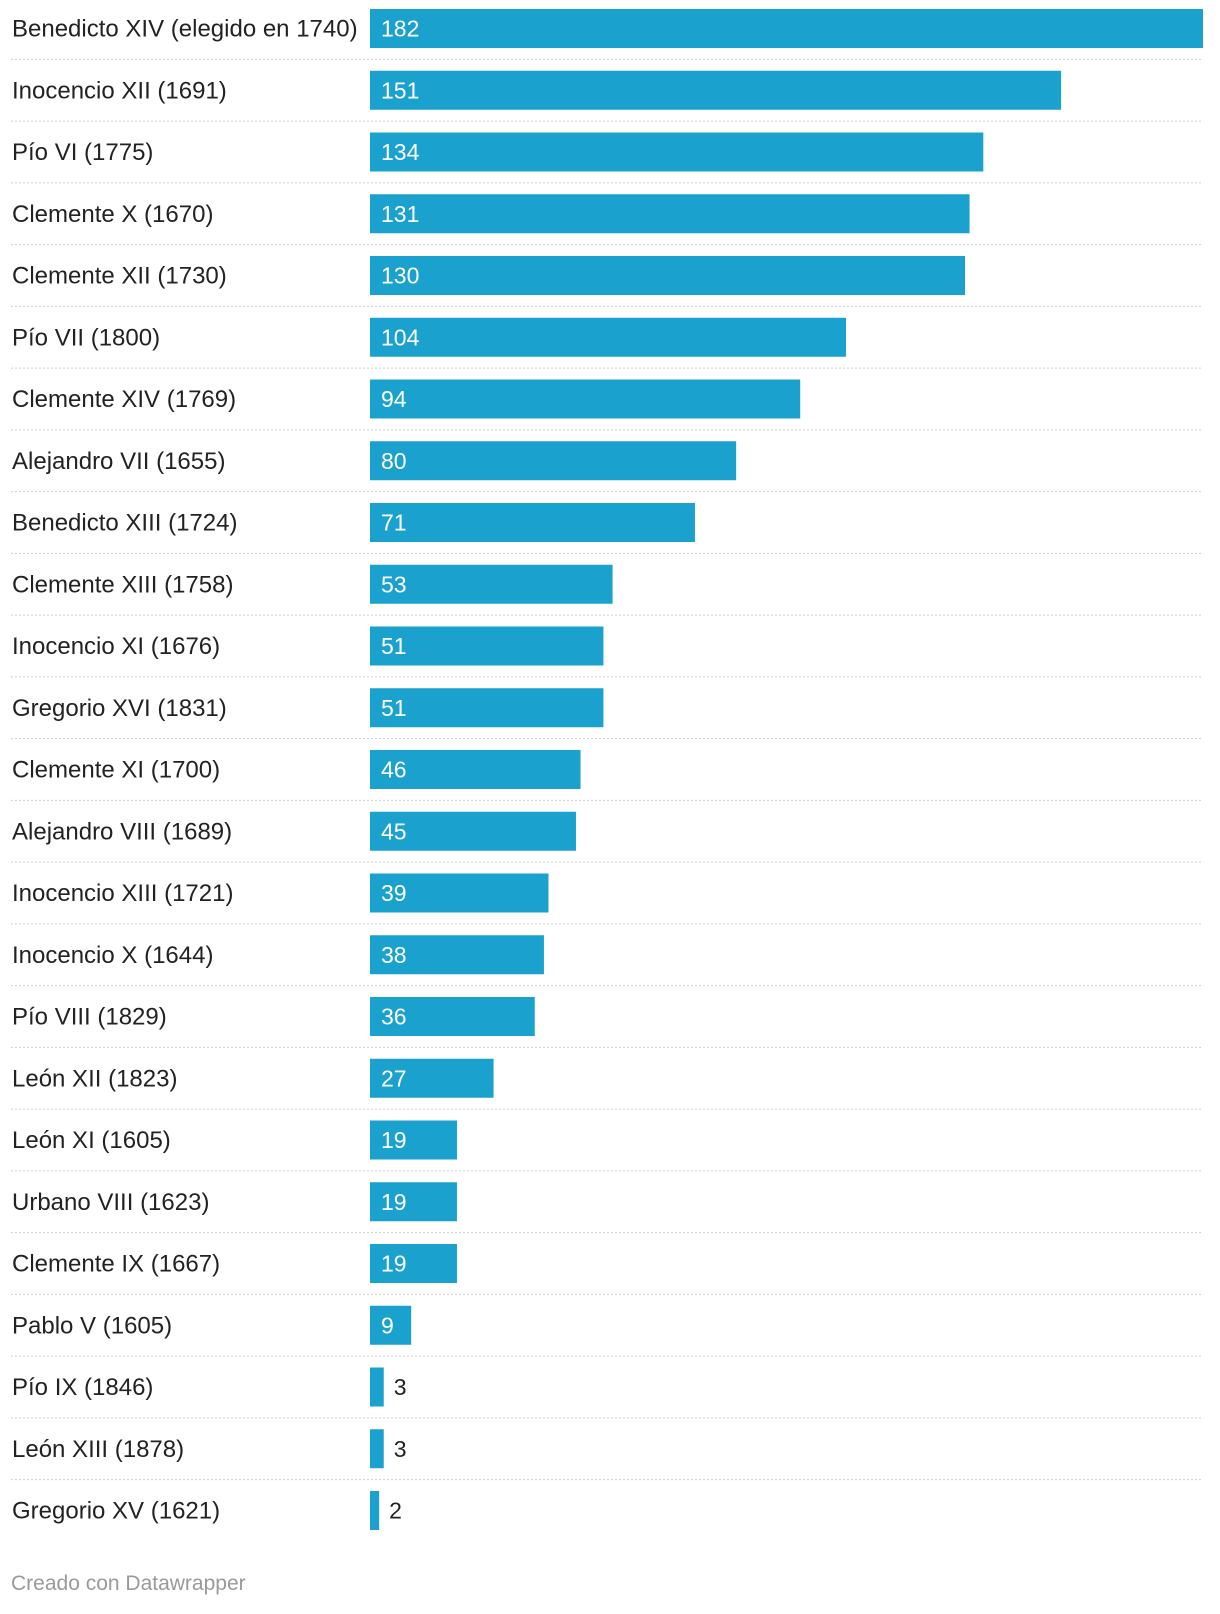  I want to click on category-label: León XI (1605), so click(91, 1140).